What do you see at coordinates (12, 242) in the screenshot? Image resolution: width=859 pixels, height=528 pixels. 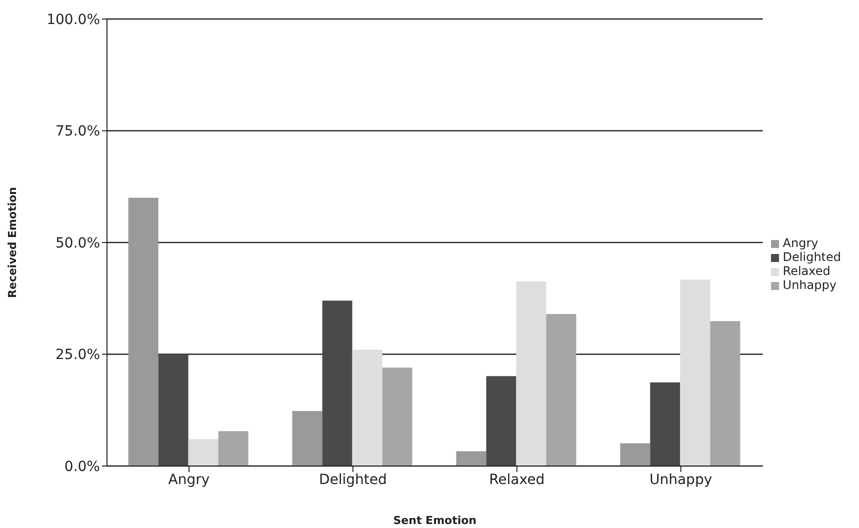 I see `y-axis-title: Received Emotion` at bounding box center [12, 242].